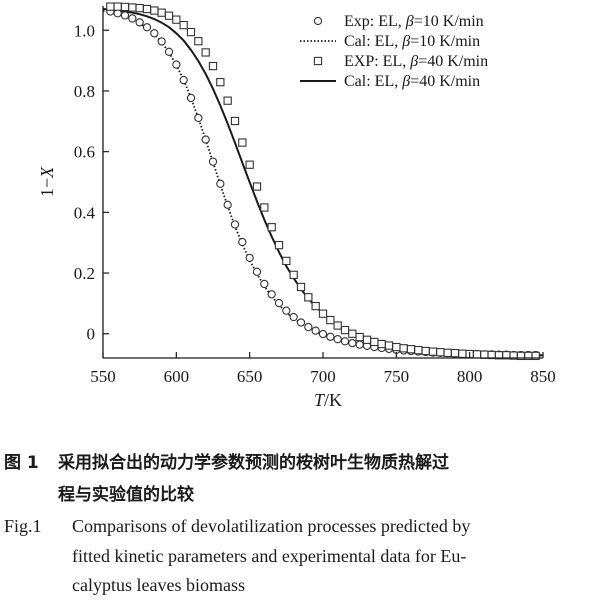 Image resolution: width=600 pixels, height=602 pixels. What do you see at coordinates (543, 376) in the screenshot?
I see `x-tick-label: 850` at bounding box center [543, 376].